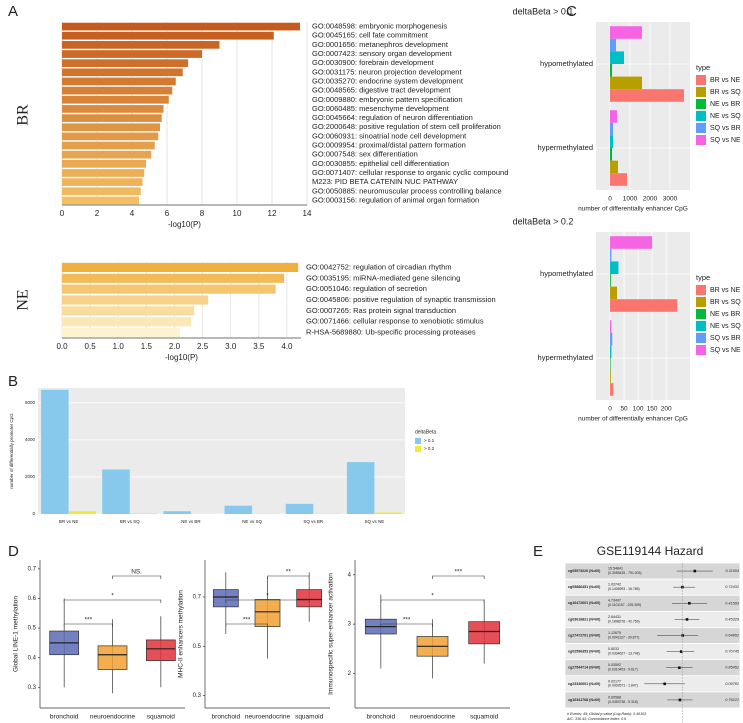 This screenshot has height=723, width=743. I want to click on x-tick-label: 14, so click(307, 213).